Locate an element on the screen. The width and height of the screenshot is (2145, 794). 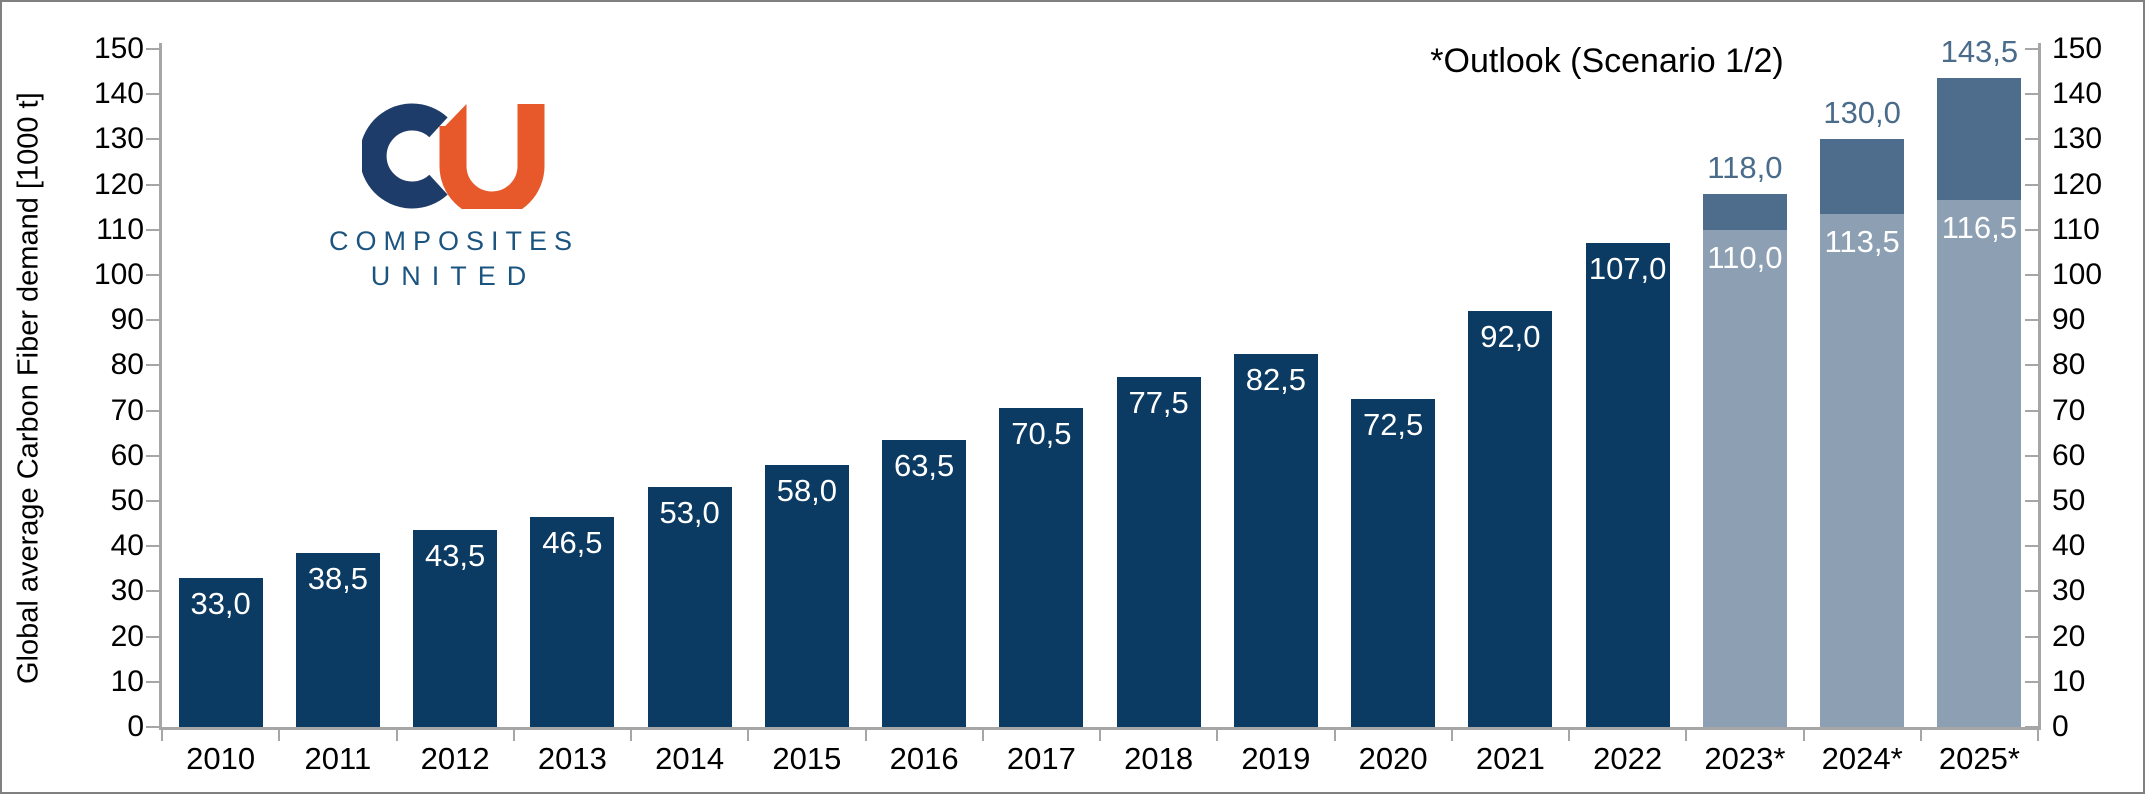
y-axis-right is located at coordinates (2039, 385).